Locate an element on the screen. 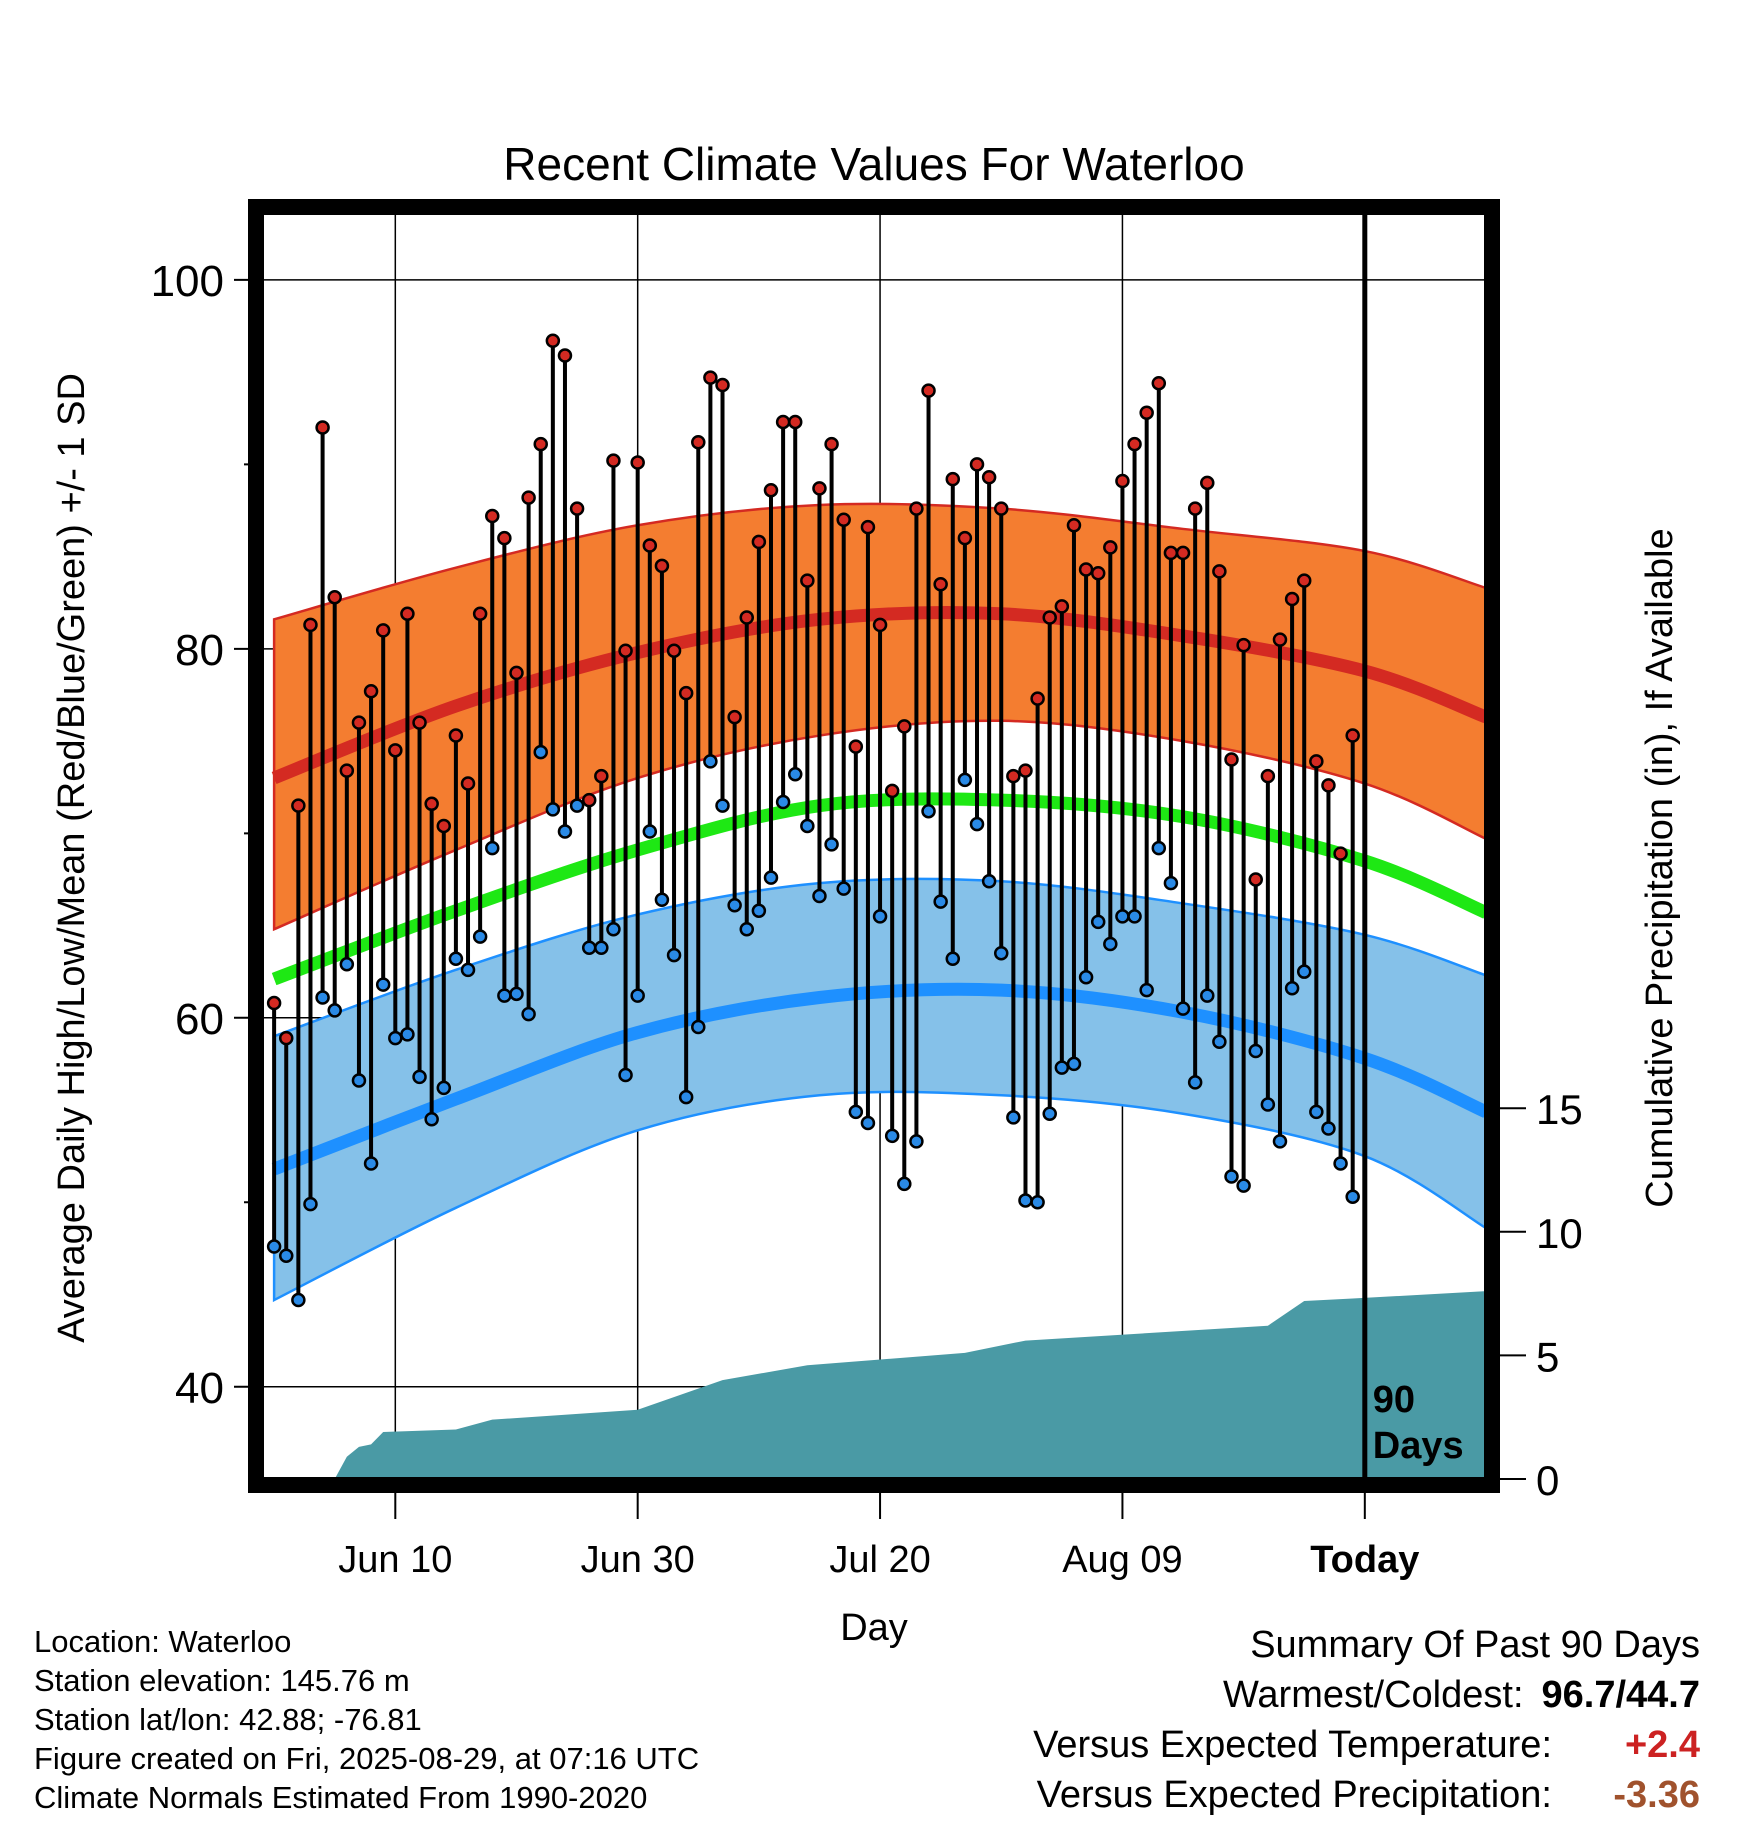 This screenshot has height=1828, width=1748. warm-cold-label: Warmest/Coldest: is located at coordinates (1373, 1695).